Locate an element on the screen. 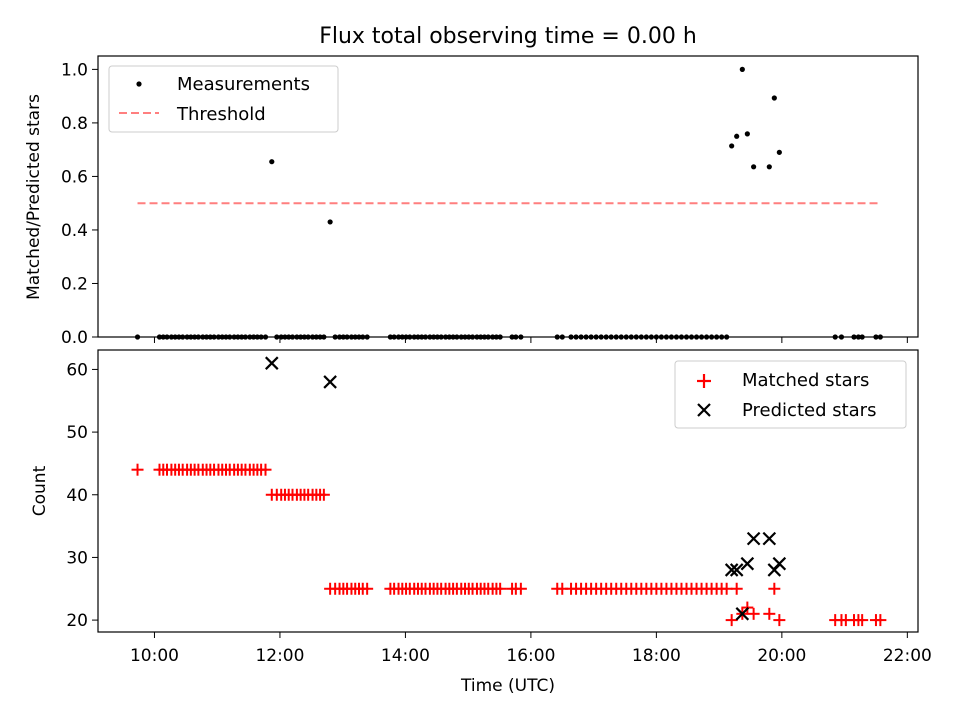 The image size is (960, 720). legend-predicted-label: Predicted stars is located at coordinates (809, 410).